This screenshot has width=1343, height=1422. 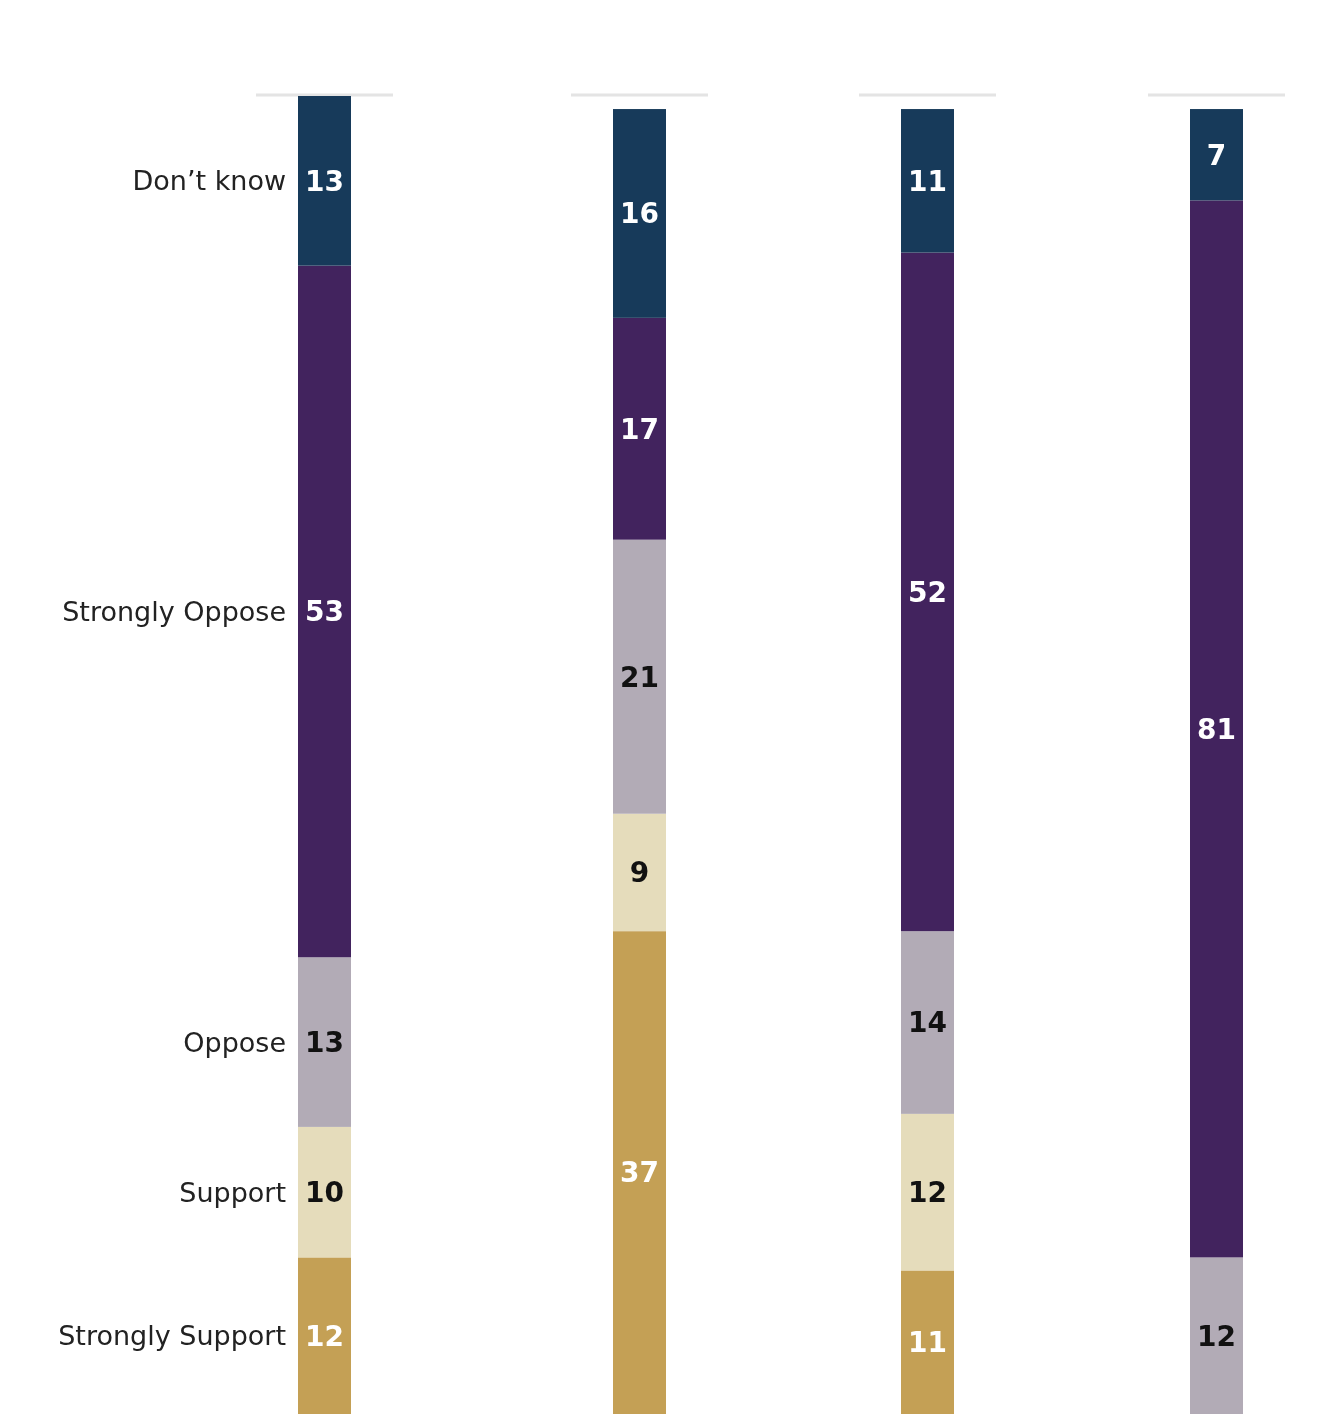 What do you see at coordinates (1216, 155) in the screenshot?
I see `data-label: 7` at bounding box center [1216, 155].